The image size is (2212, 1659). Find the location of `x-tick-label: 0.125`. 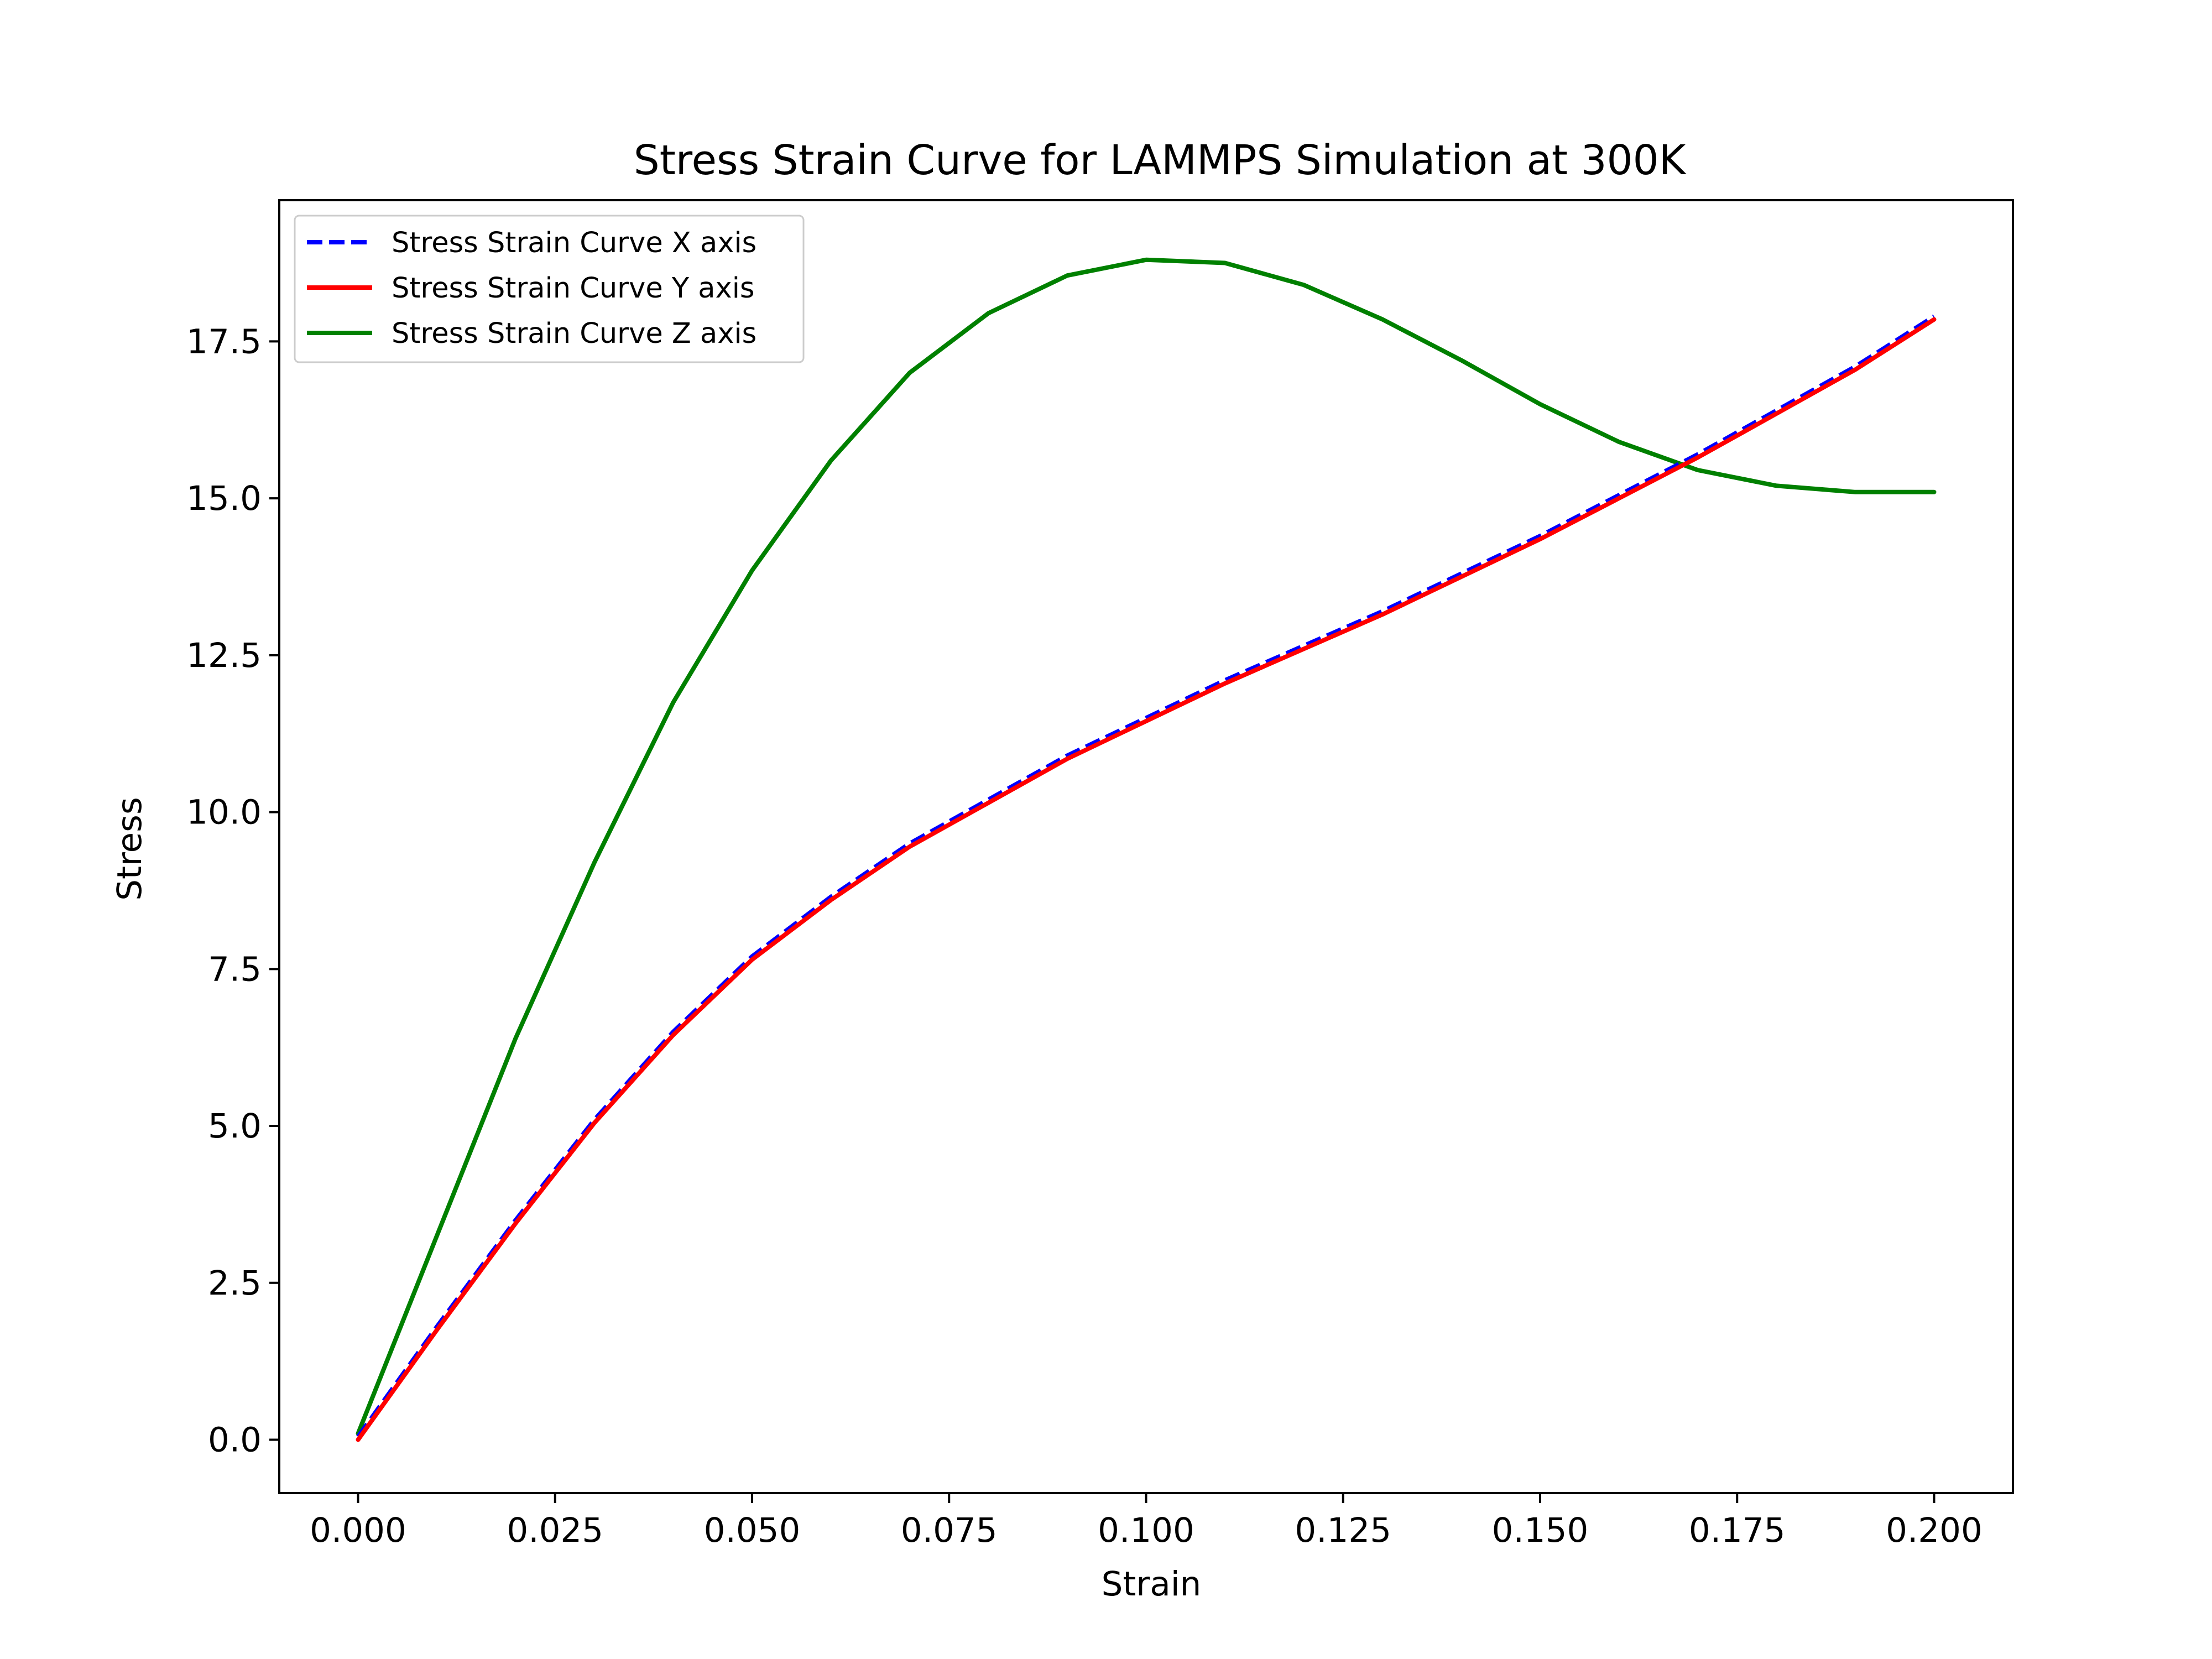

x-tick-label: 0.125 is located at coordinates (1343, 1531).